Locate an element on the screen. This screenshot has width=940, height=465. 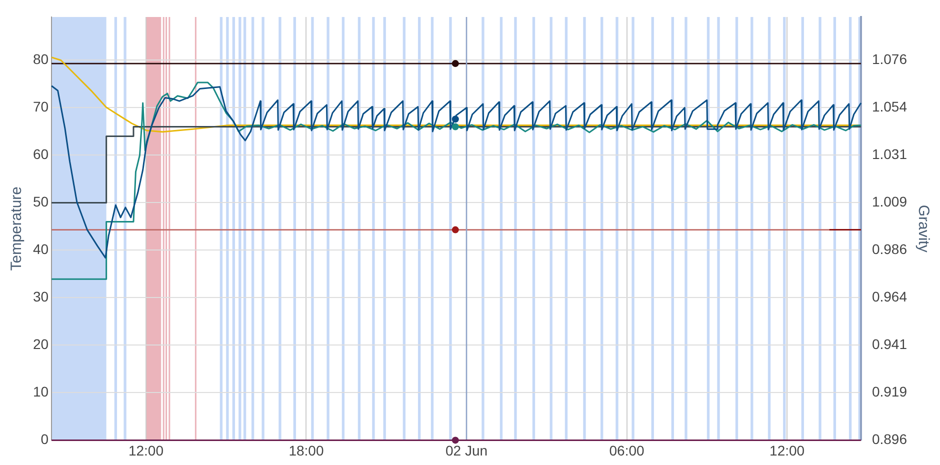
y2-tick-label: 0.986 is located at coordinates (890, 249).